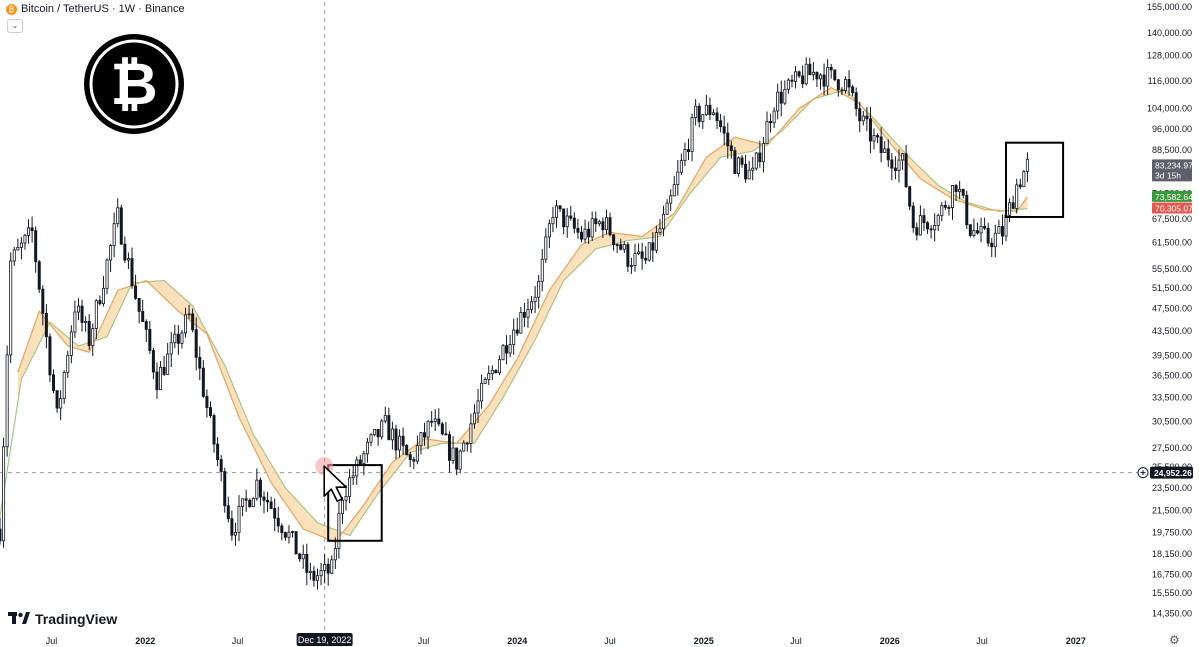 The height and width of the screenshot is (647, 1199). I want to click on y-tick-label: 104,000.00, so click(1169, 109).